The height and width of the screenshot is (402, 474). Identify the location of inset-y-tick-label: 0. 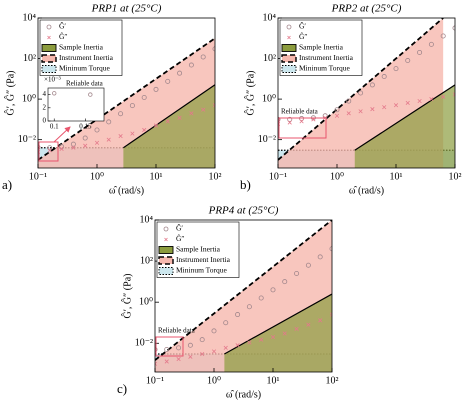
(45, 121).